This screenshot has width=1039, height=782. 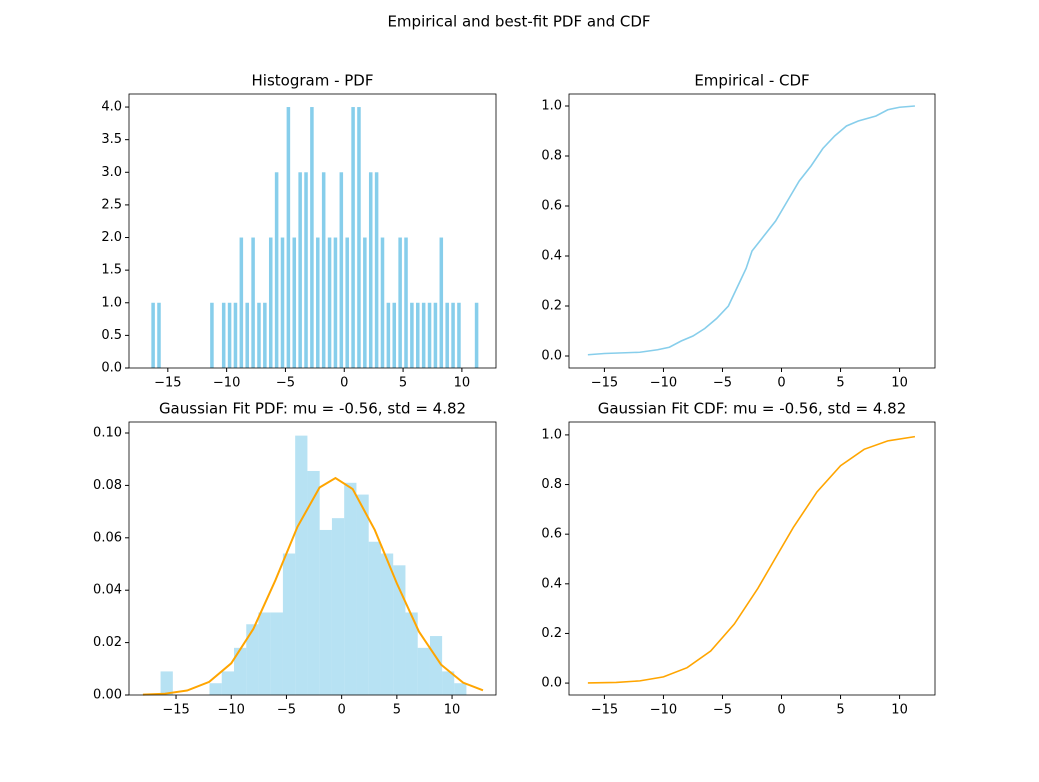 What do you see at coordinates (111, 172) in the screenshot?
I see `y-tick-label: 3.0` at bounding box center [111, 172].